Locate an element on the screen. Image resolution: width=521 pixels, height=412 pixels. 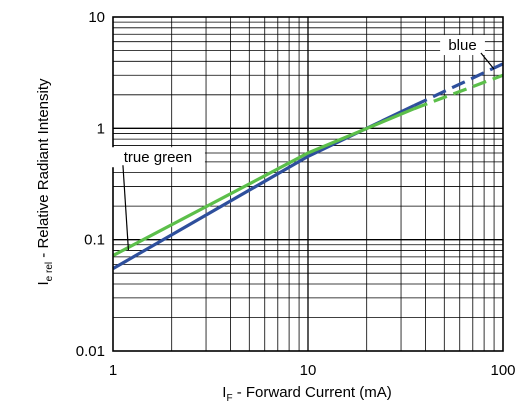
annotation-blue-box is located at coordinates (462, 45).